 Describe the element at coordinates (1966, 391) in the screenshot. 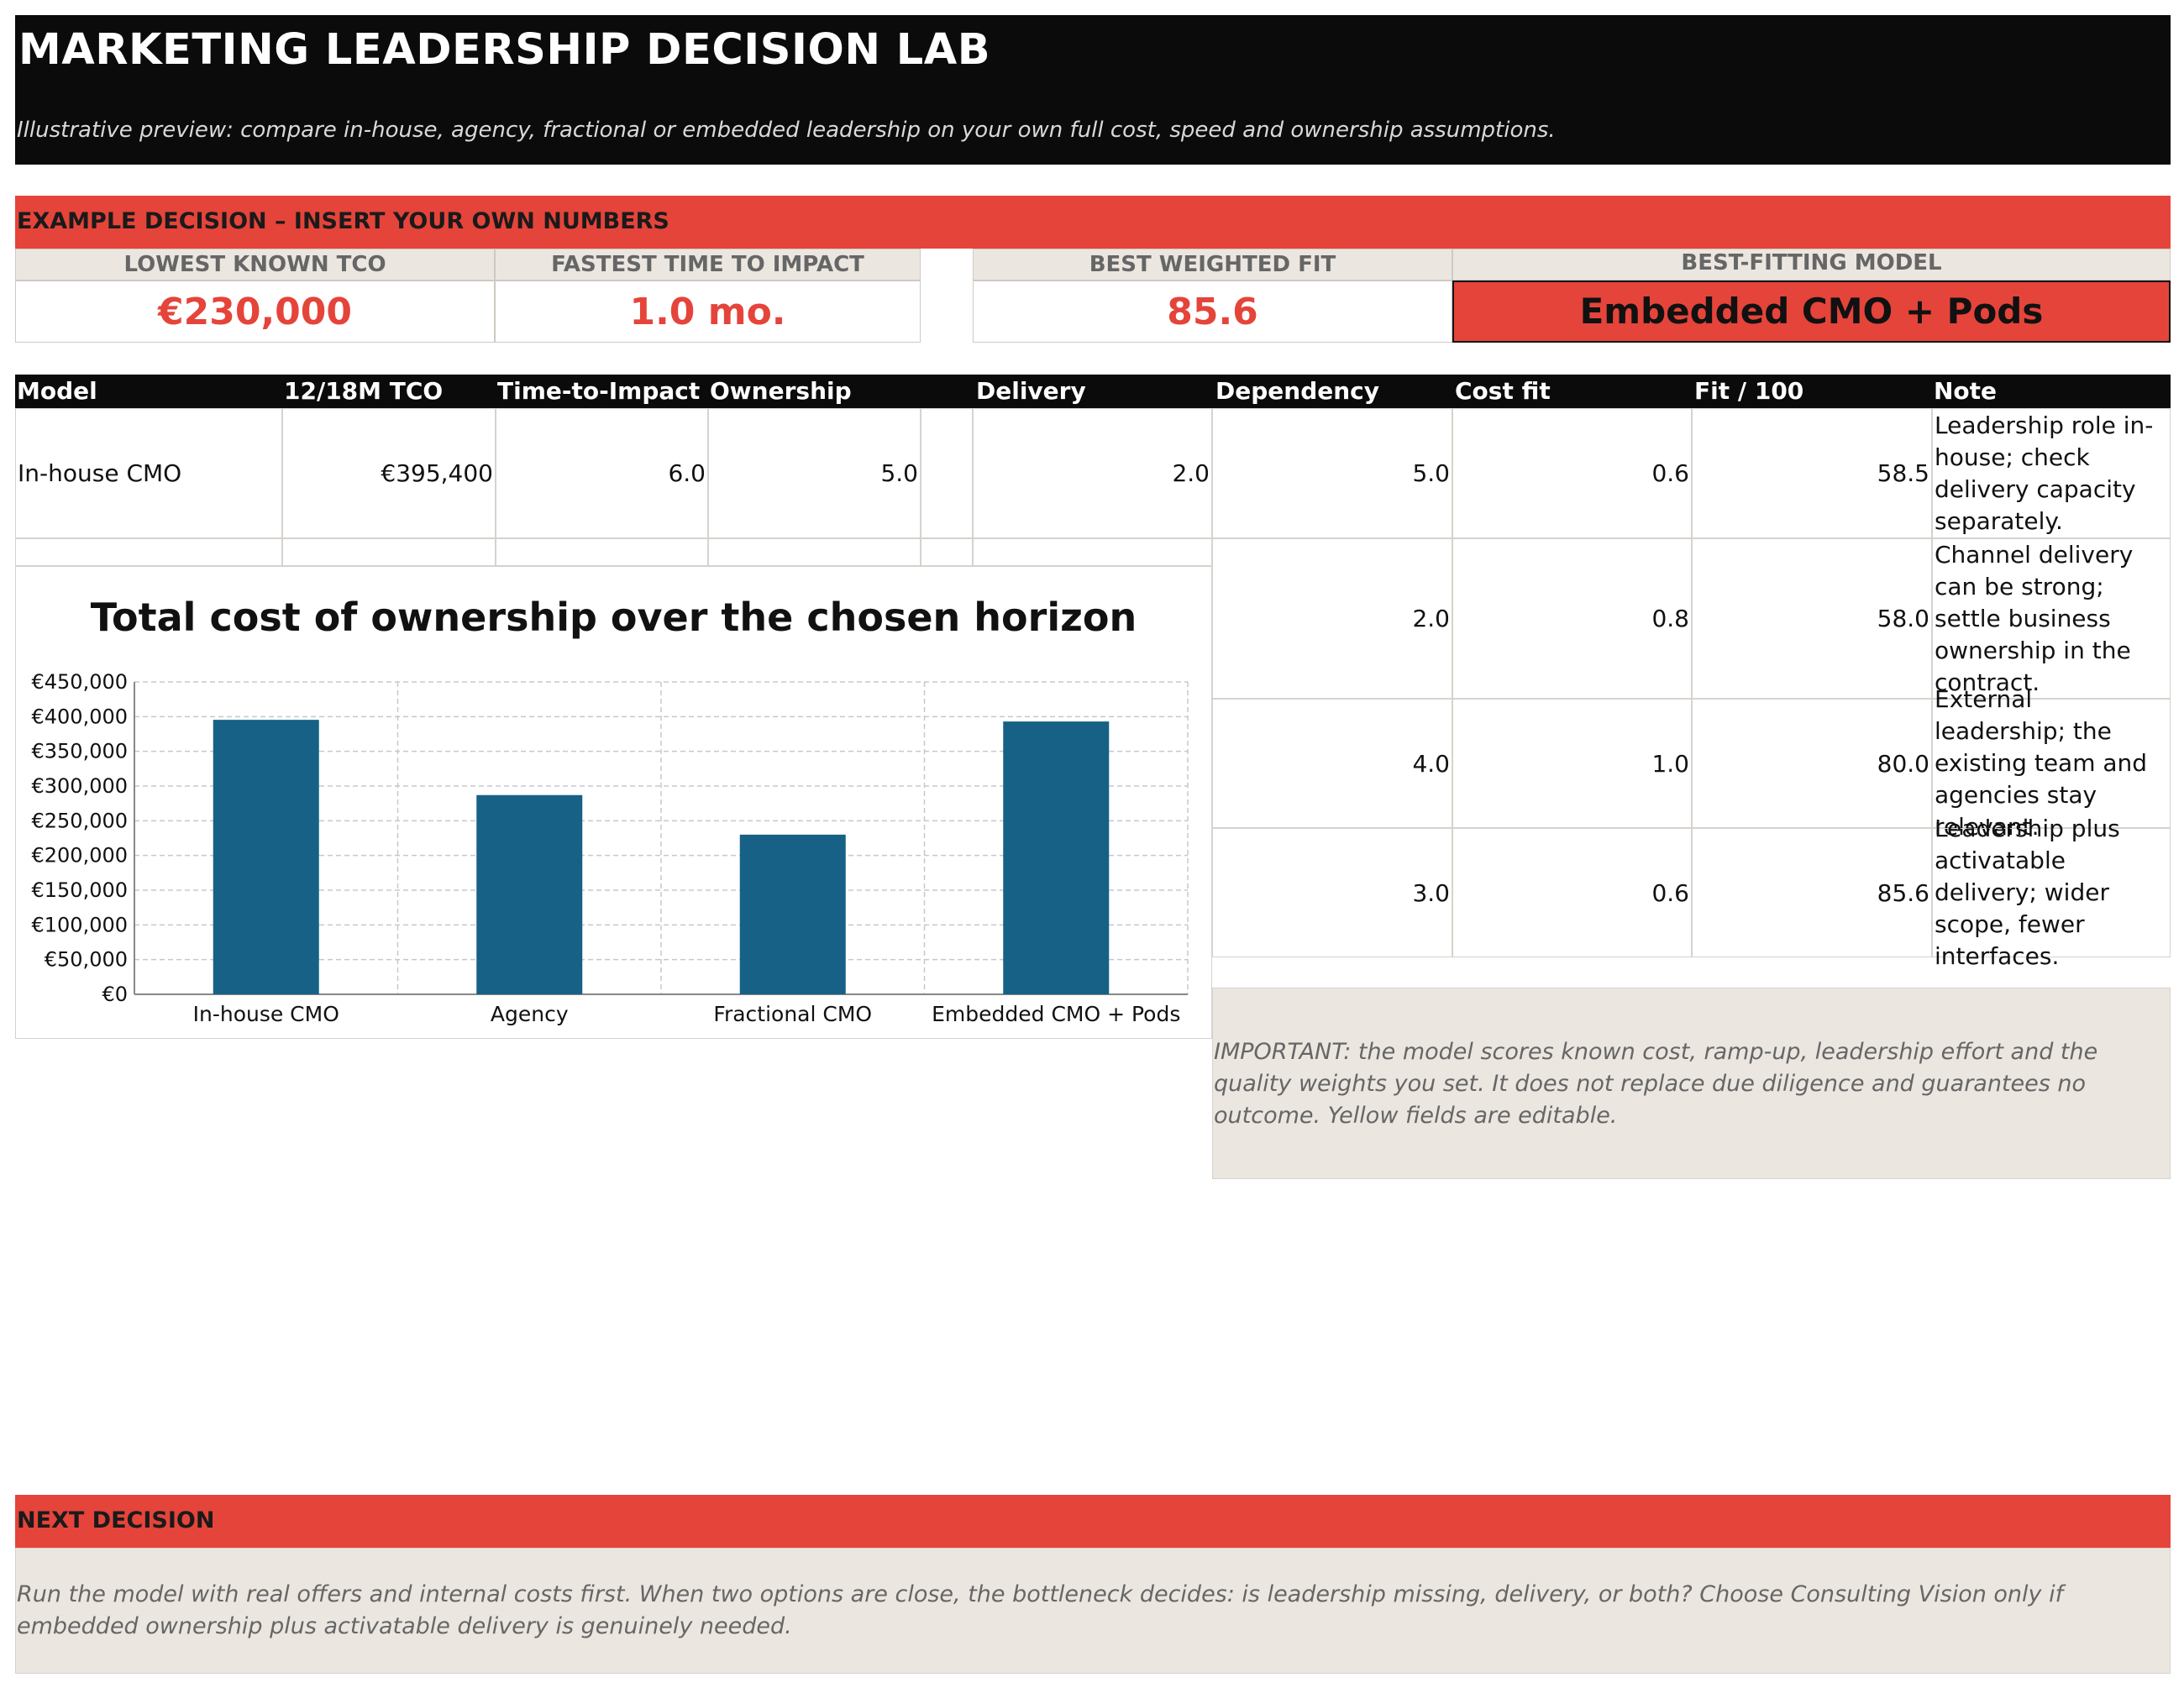

I see `col-note: Note` at that location.